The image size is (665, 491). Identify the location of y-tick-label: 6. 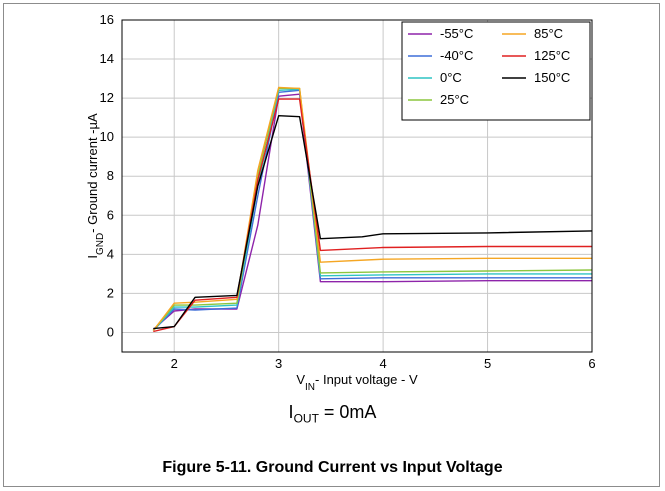
(110, 214).